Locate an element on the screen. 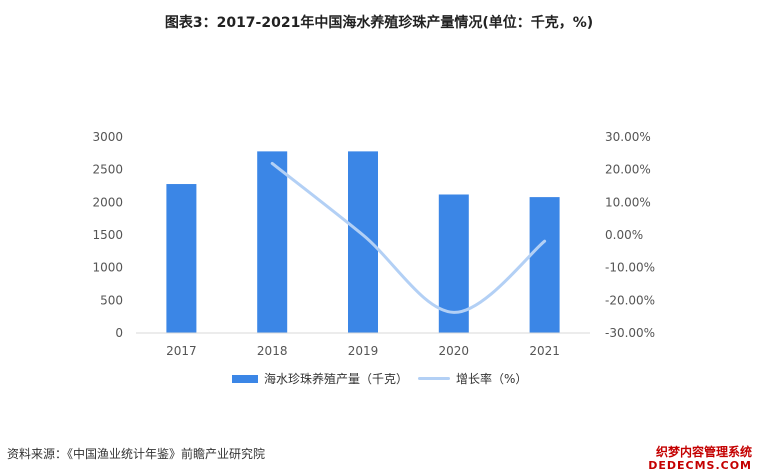 This screenshot has width=758, height=476. x-tick-label-2019: 2019 is located at coordinates (363, 351).